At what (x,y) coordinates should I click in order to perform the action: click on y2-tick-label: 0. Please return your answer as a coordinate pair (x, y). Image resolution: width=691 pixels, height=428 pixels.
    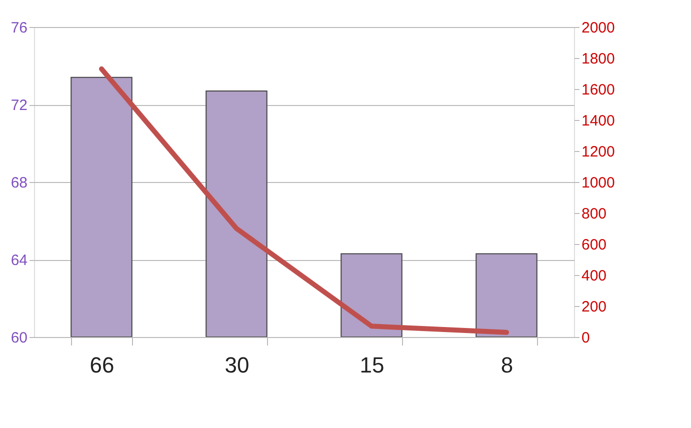
    Looking at the image, I should click on (586, 338).